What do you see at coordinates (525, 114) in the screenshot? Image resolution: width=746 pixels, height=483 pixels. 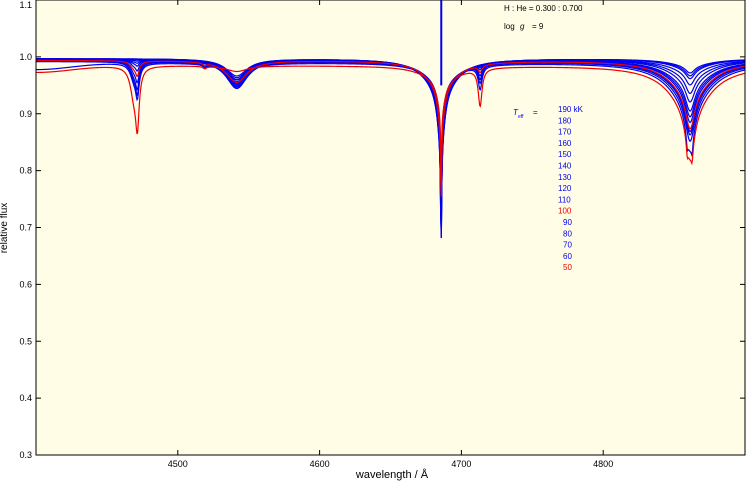 I see `teff-label: T eff =` at bounding box center [525, 114].